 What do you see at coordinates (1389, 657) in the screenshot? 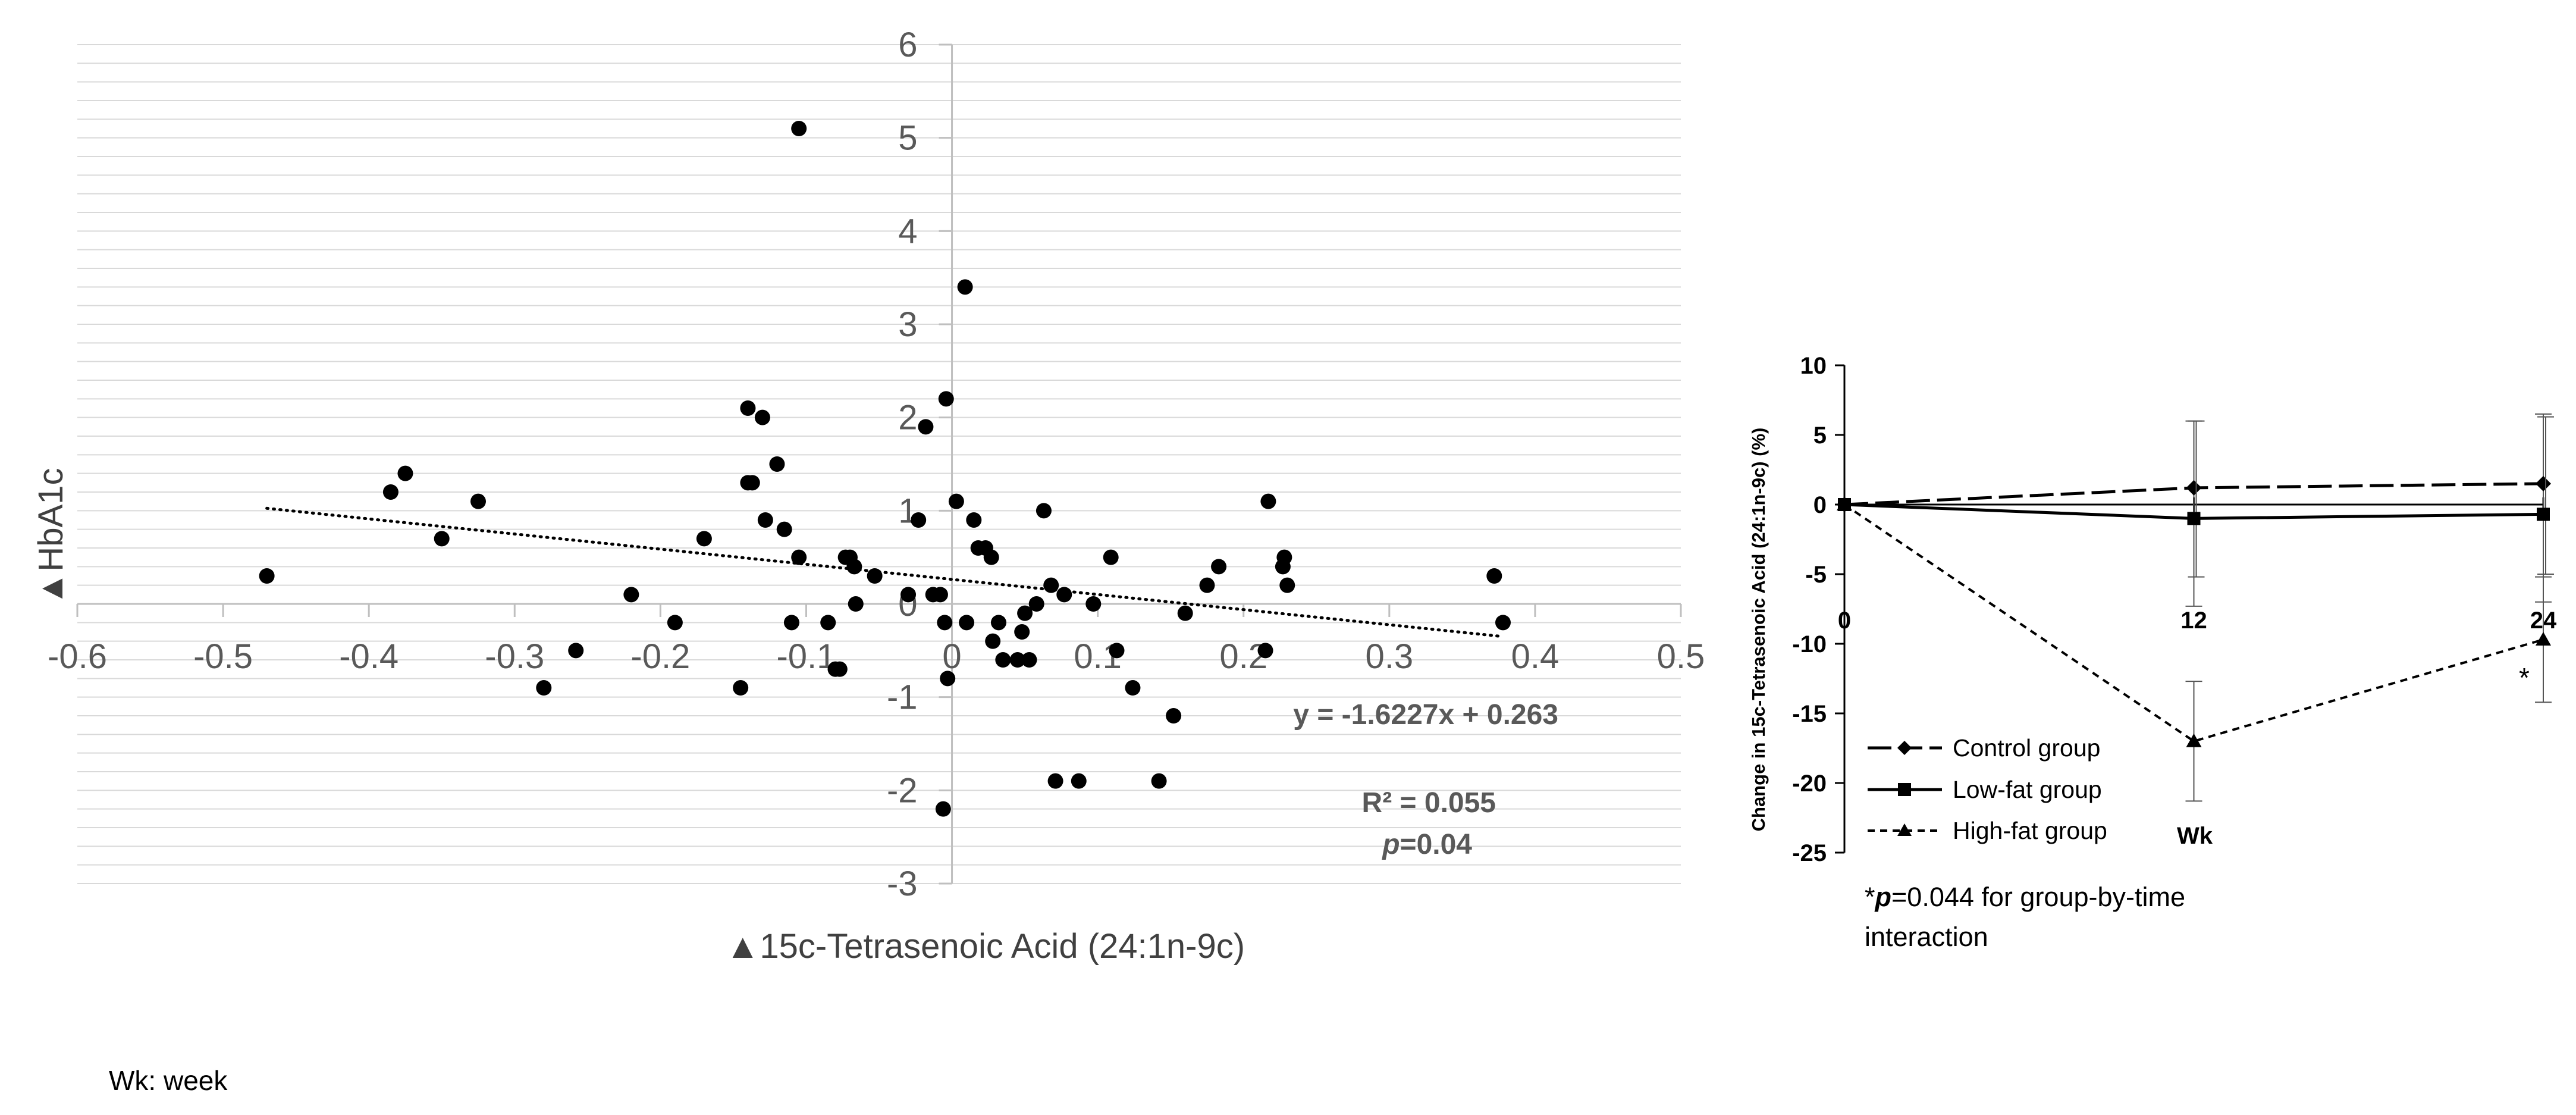
I see `scatter-x-tick-label: 0.3` at bounding box center [1389, 657].